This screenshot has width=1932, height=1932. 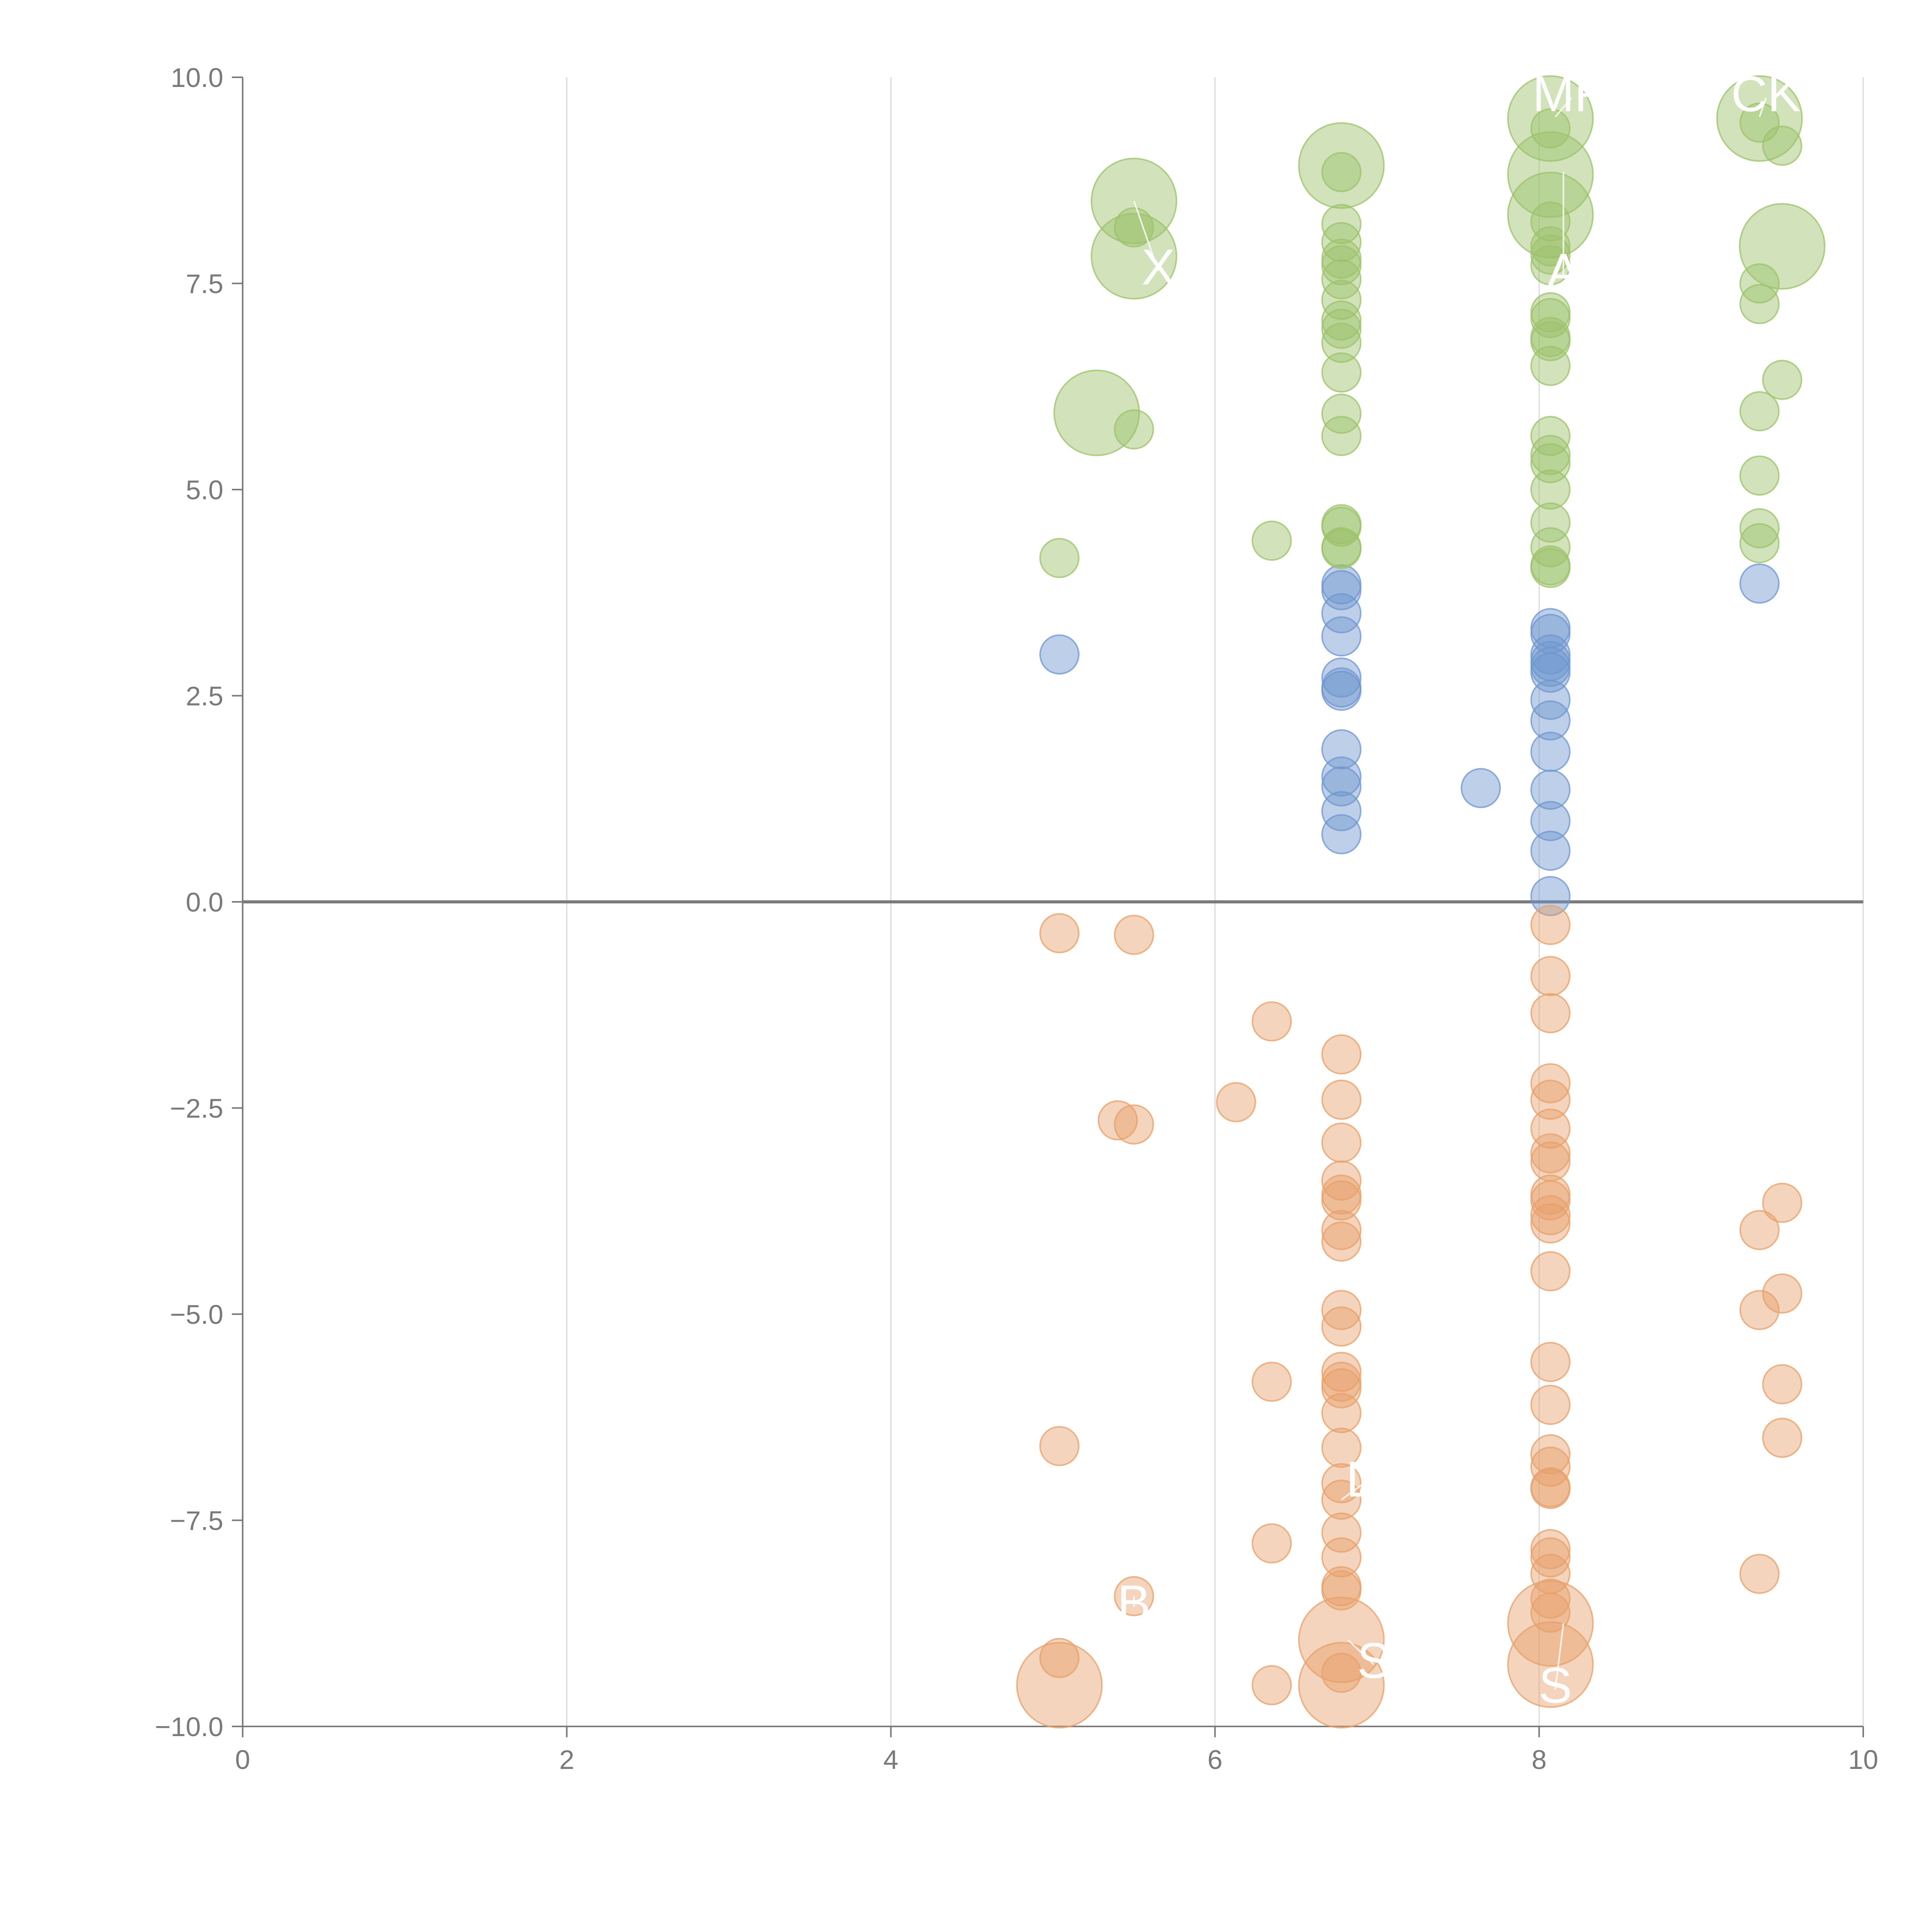 I want to click on y-tick-label: 10.0, so click(x=197, y=78).